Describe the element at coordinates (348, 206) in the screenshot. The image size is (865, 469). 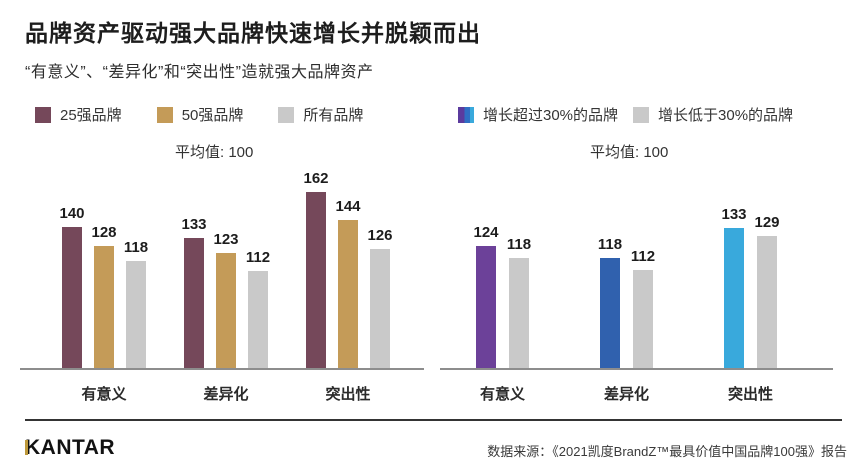
I see `bar-value-label: 144` at that location.